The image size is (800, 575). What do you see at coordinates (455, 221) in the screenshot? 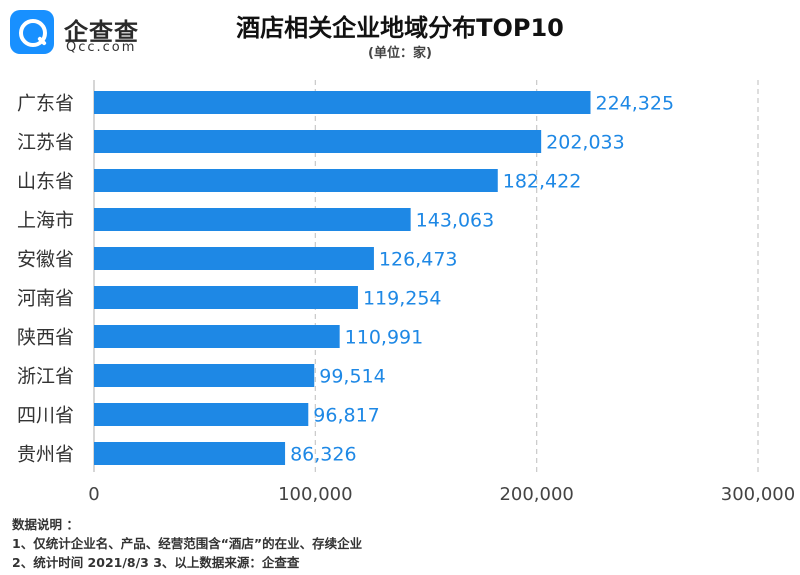
I see `value-label: 143,063` at bounding box center [455, 221].